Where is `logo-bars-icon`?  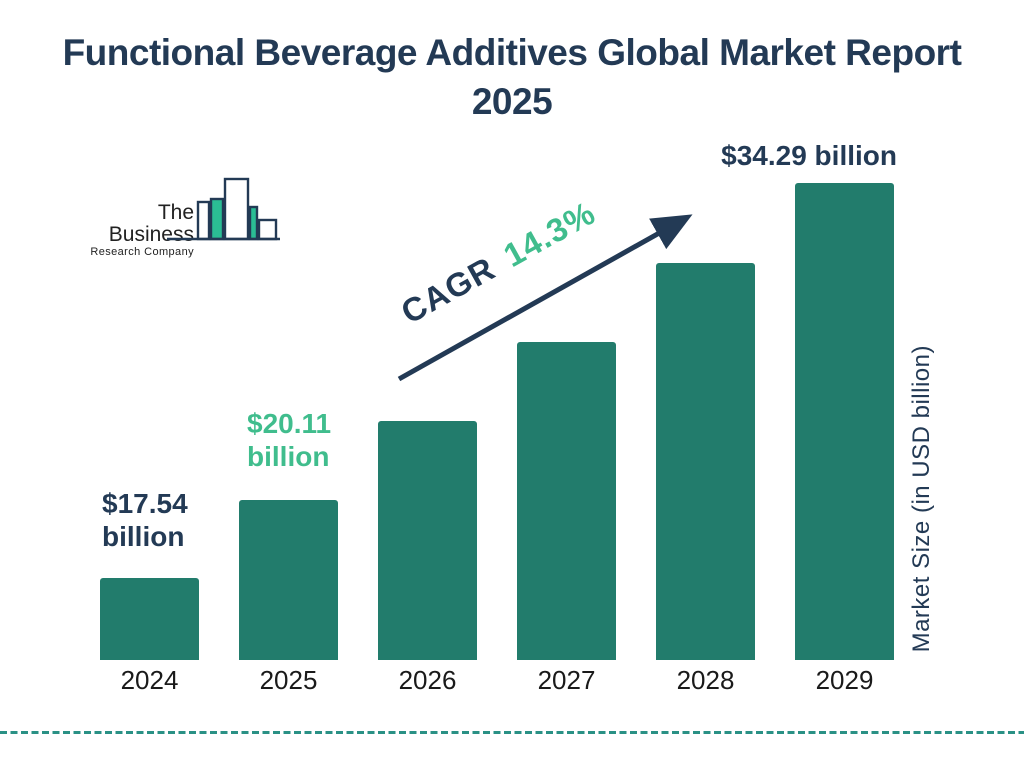
logo-bars-icon is located at coordinates (223, 209).